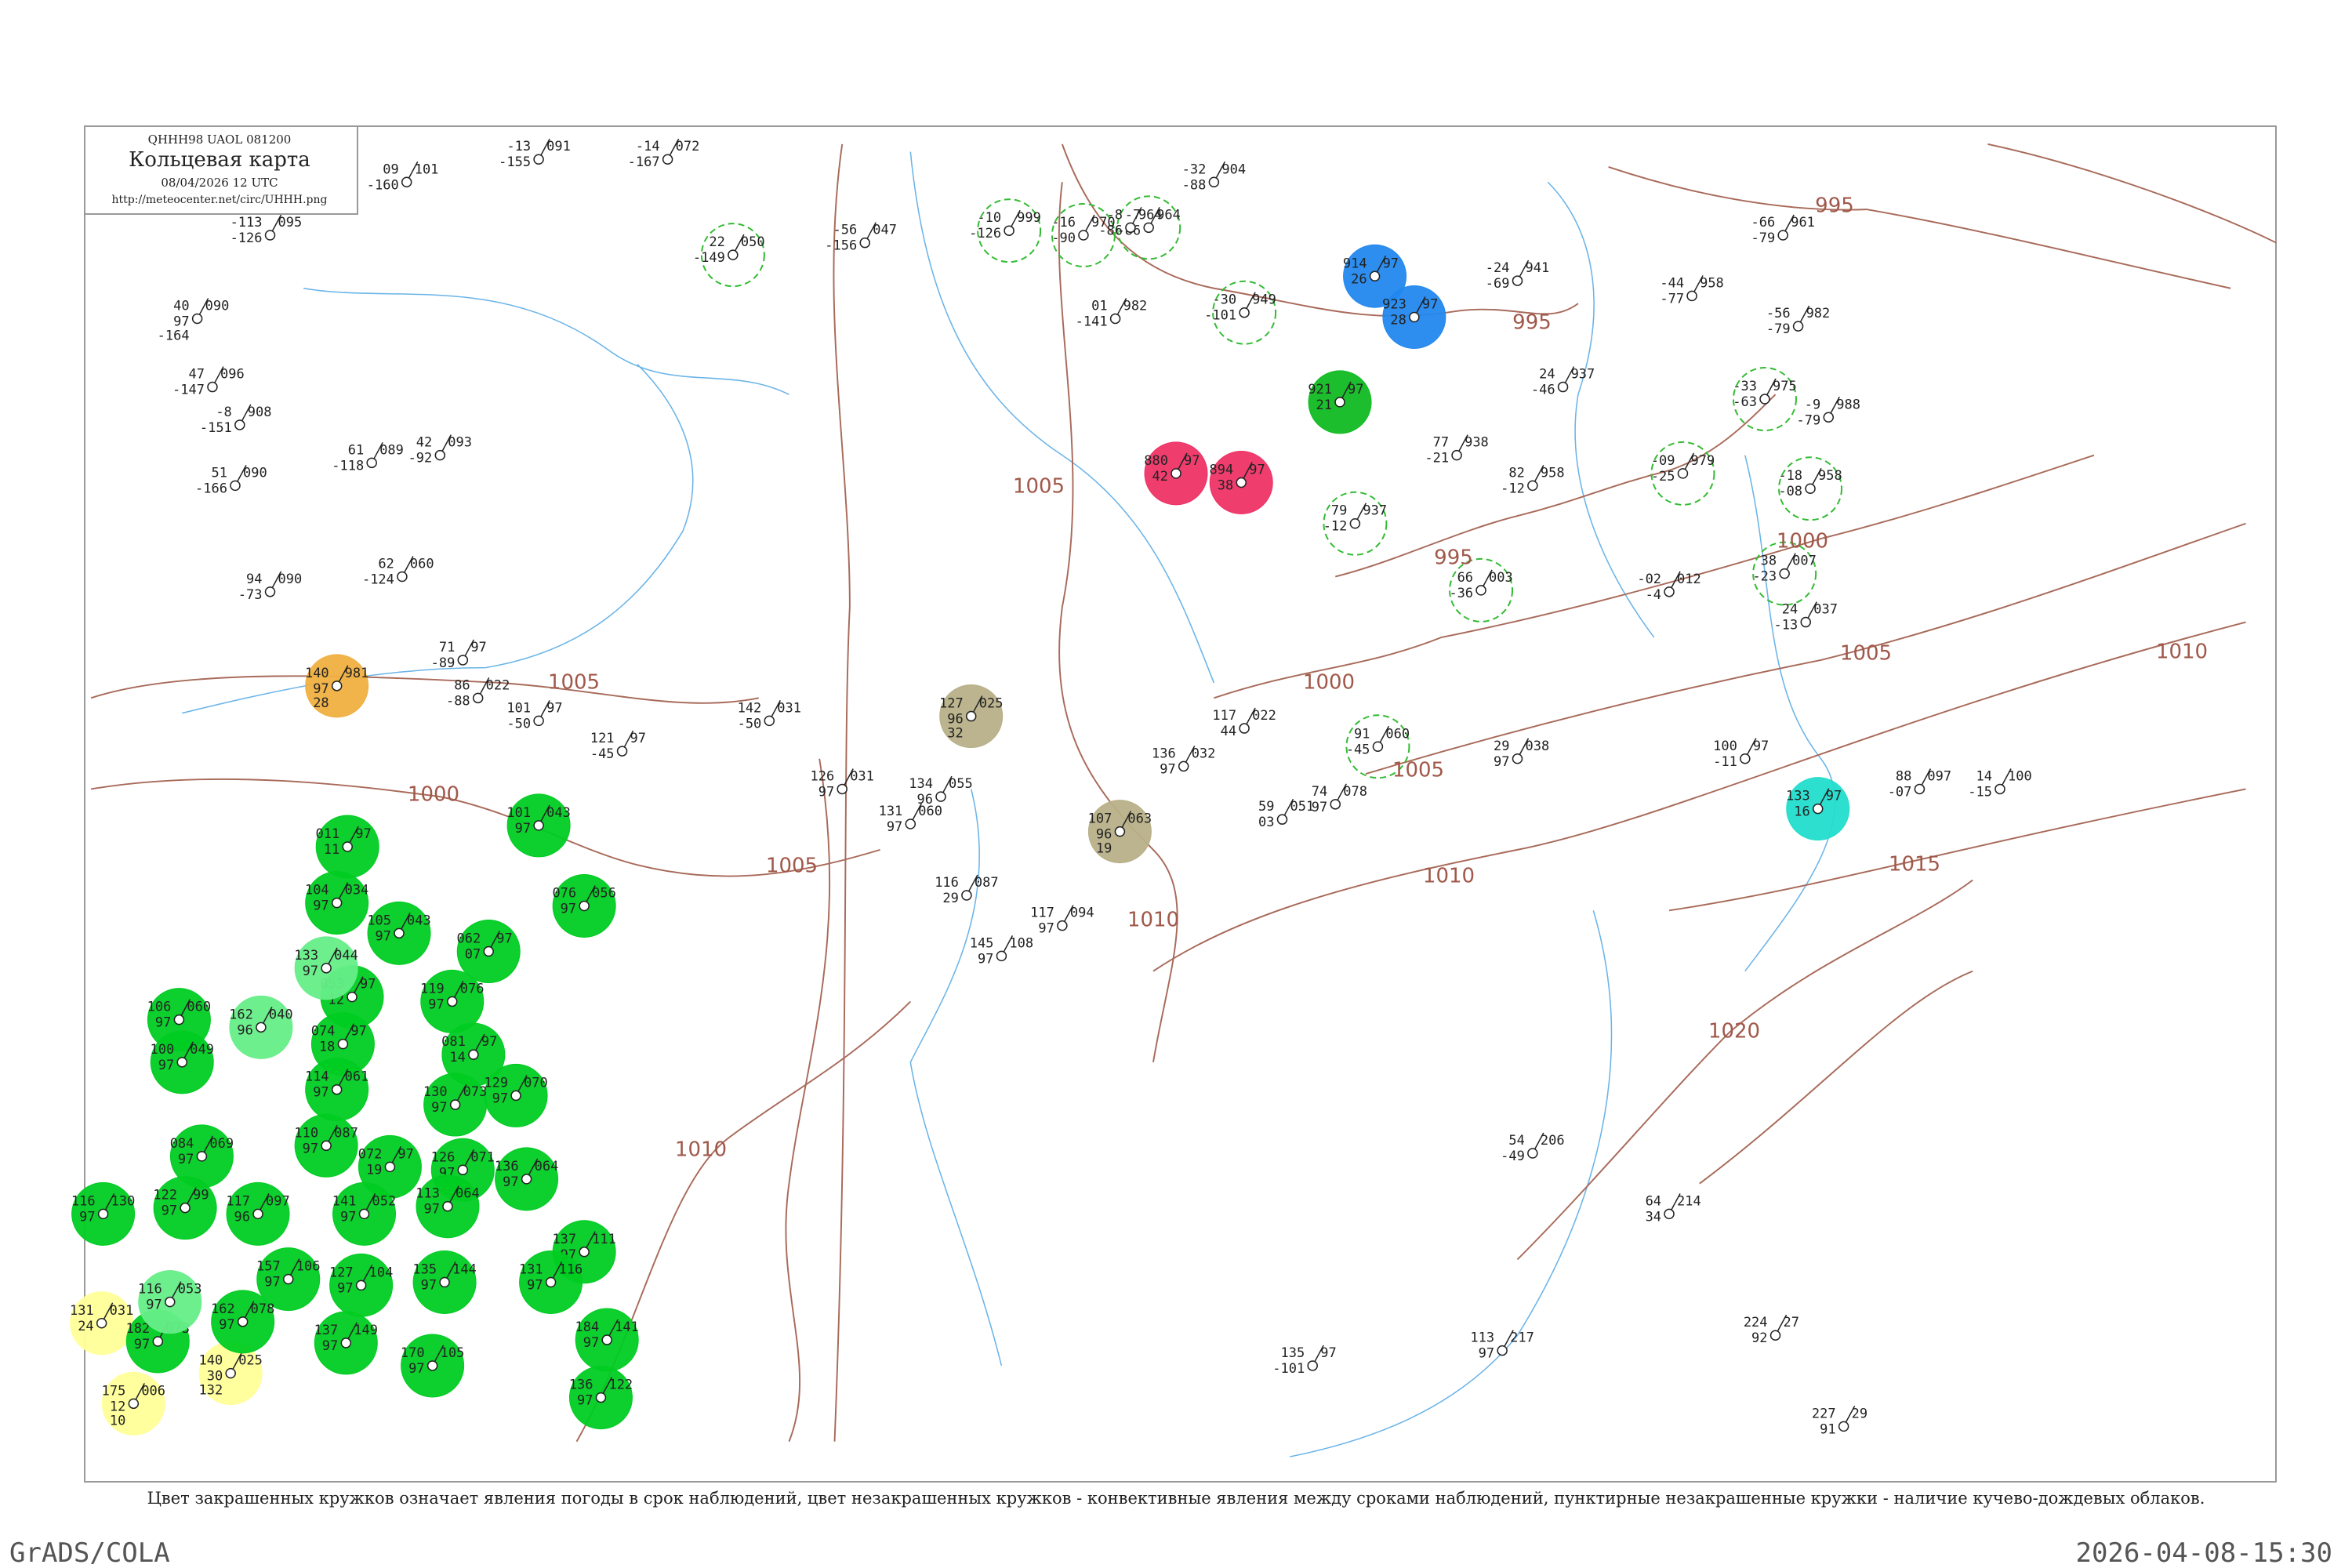  Describe the element at coordinates (1654, 595) in the screenshot. I see `station-value: -4` at that location.